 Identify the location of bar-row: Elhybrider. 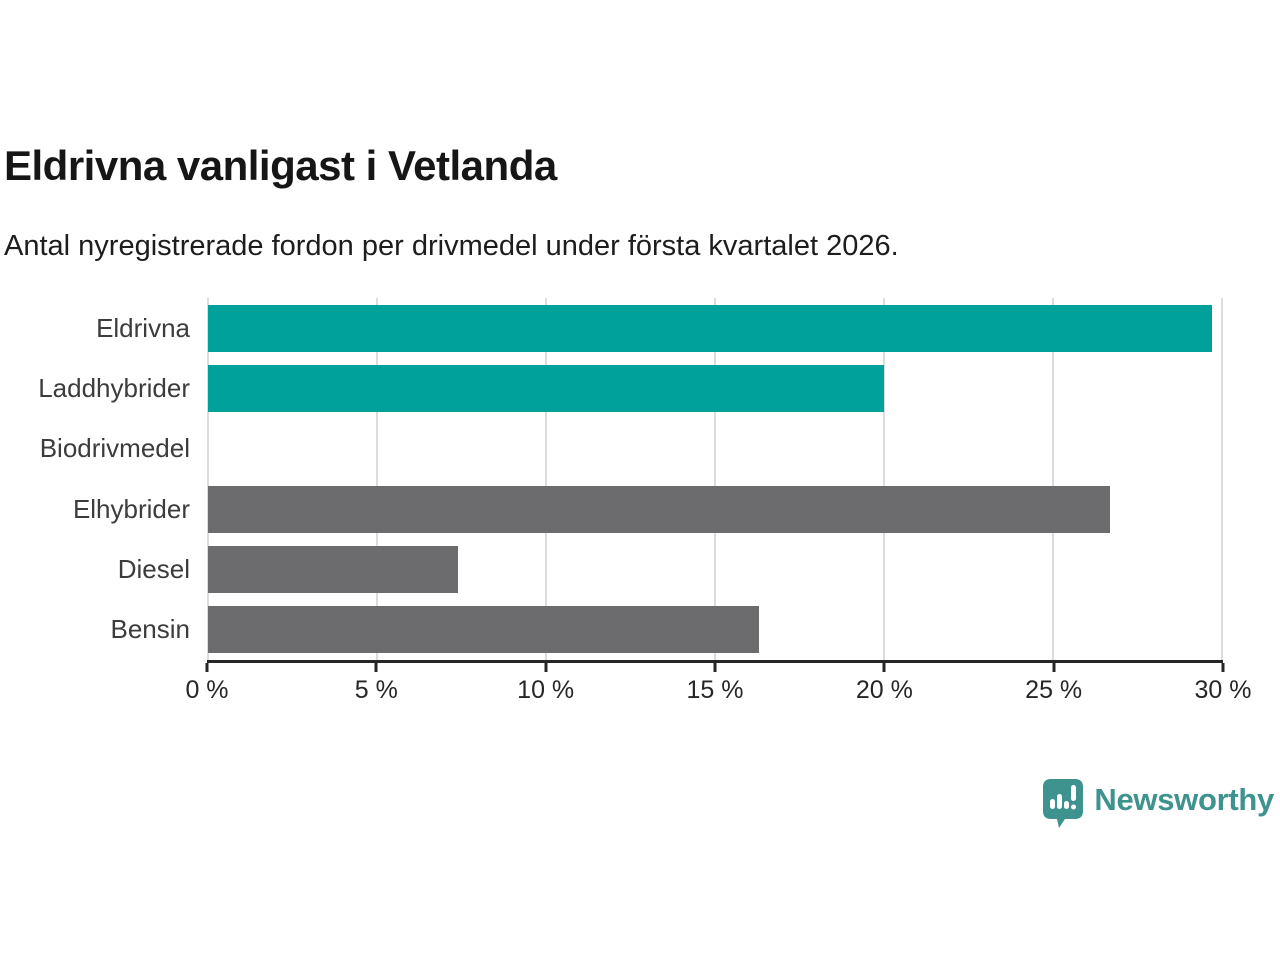
(611, 509).